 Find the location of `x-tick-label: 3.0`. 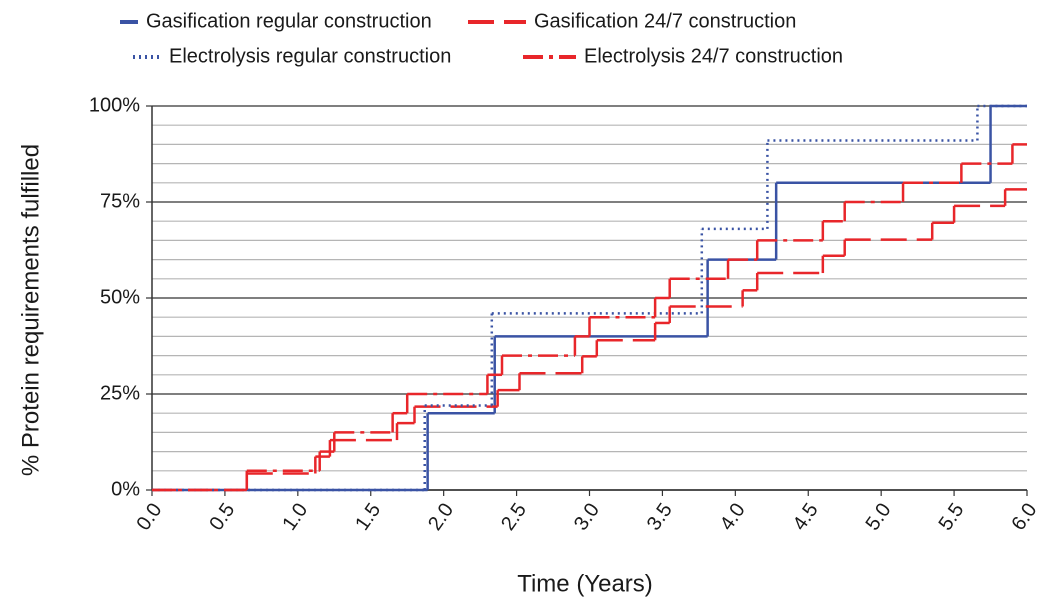

x-tick-label: 3.0 is located at coordinates (587, 516).